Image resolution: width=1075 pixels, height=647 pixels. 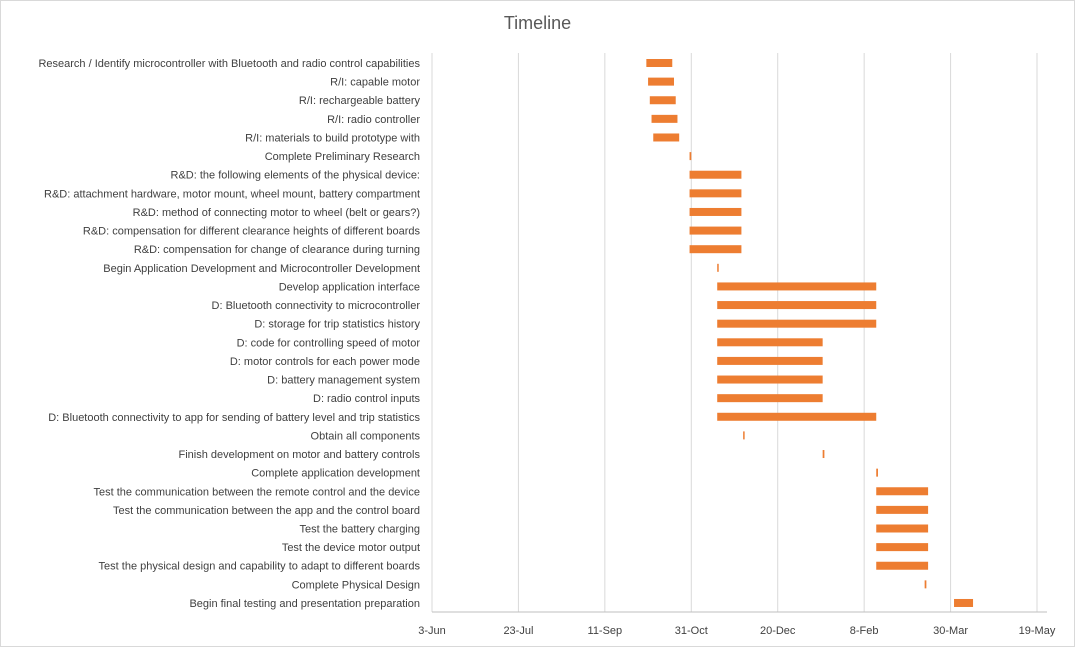 What do you see at coordinates (1037, 631) in the screenshot?
I see `x-tick-label: 19-May` at bounding box center [1037, 631].